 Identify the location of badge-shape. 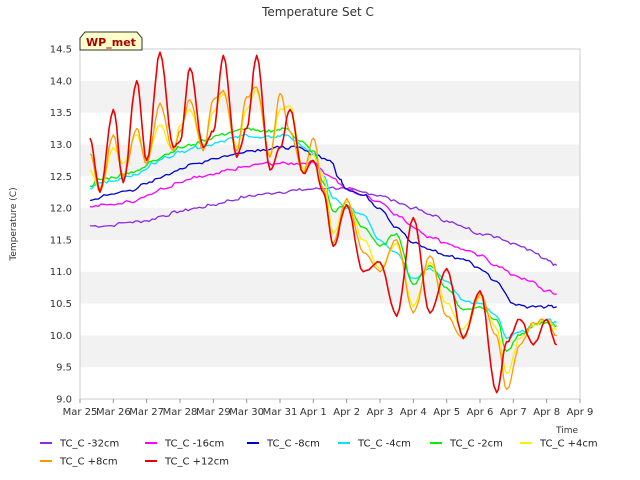
(111, 41).